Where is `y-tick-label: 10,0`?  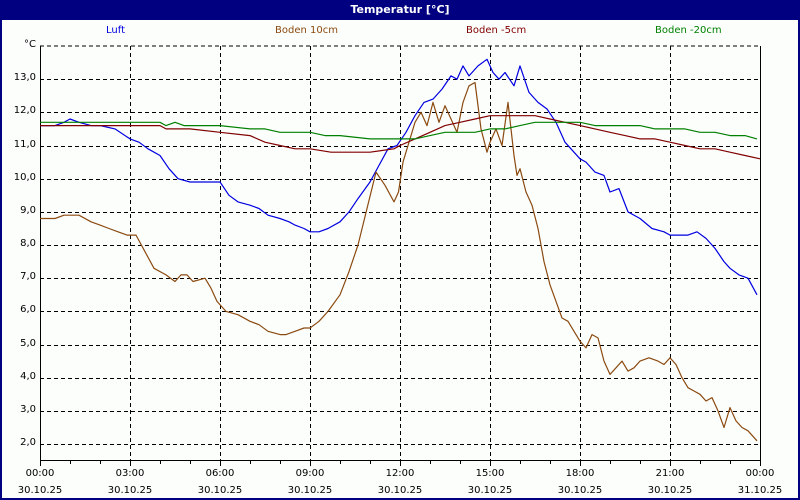 y-tick-label: 10,0 is located at coordinates (24, 177).